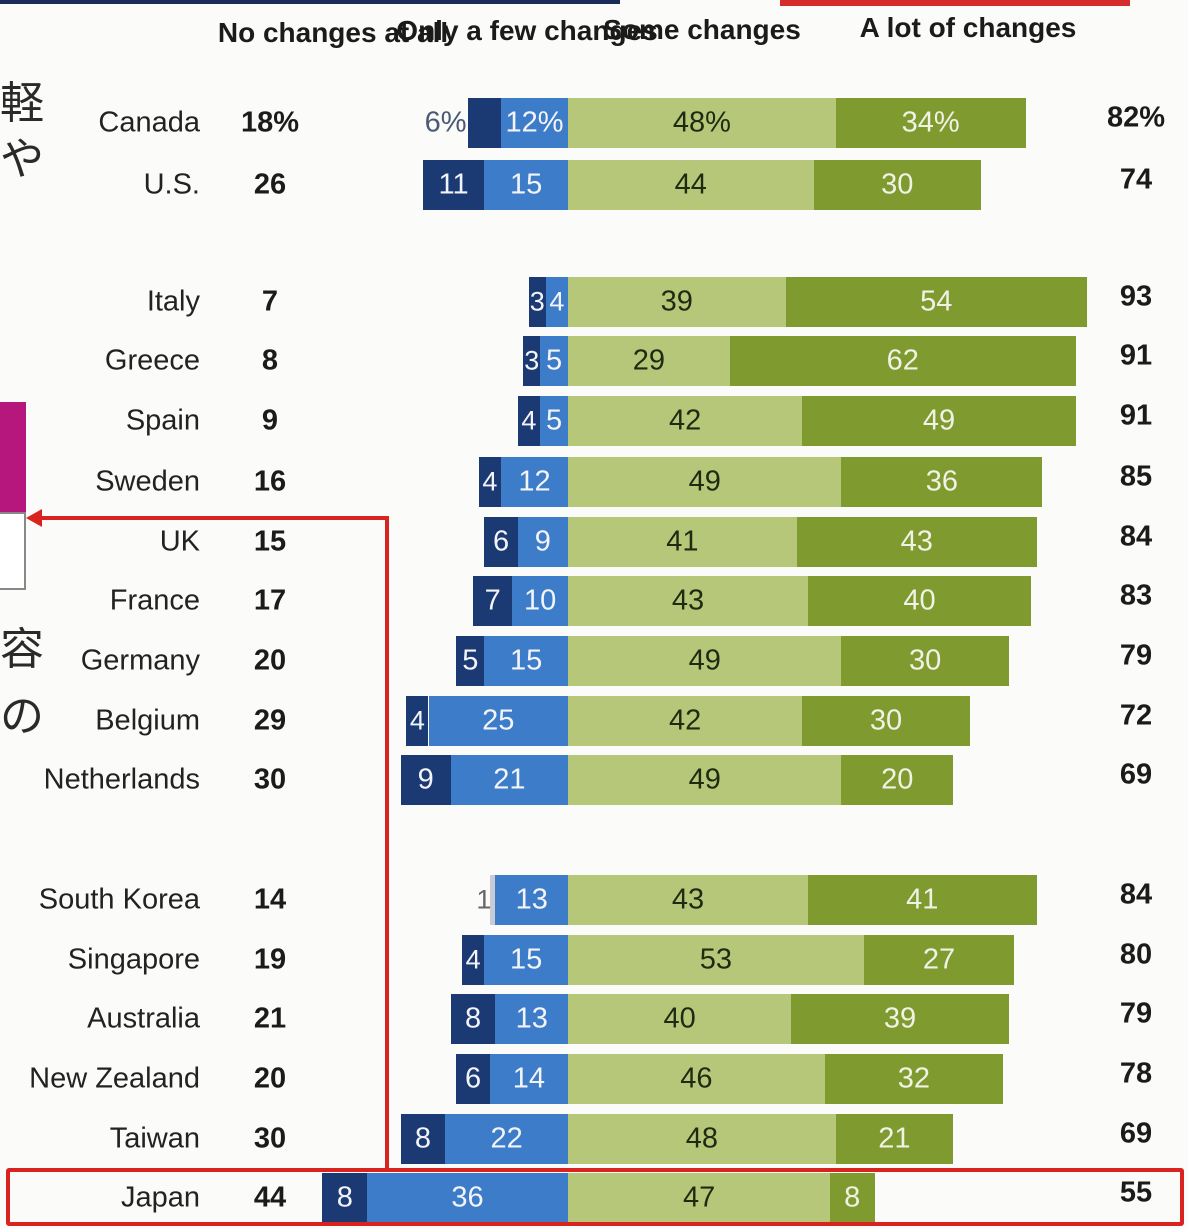 The height and width of the screenshot is (1229, 1188). I want to click on bar-segment-some: 53, so click(716, 960).